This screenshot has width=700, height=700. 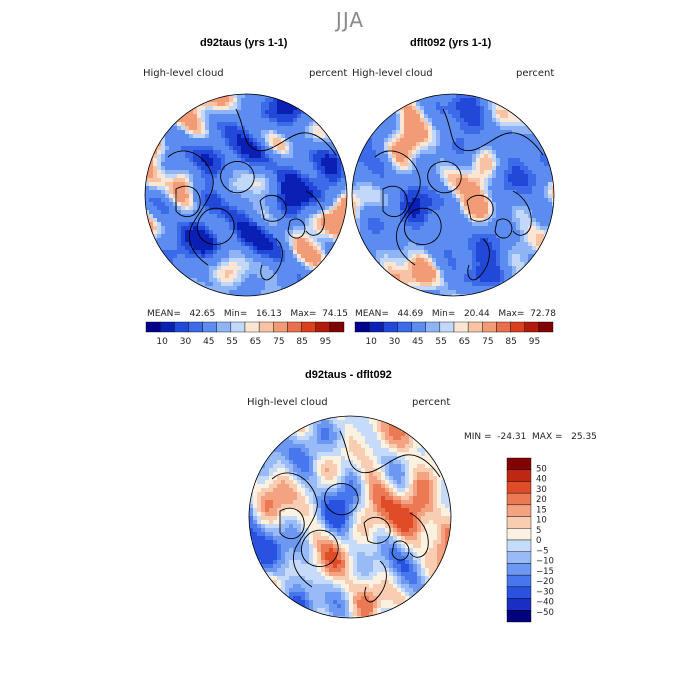 What do you see at coordinates (451, 43) in the screenshot?
I see `panel2-title: dflt092 (yrs 1-1)` at bounding box center [451, 43].